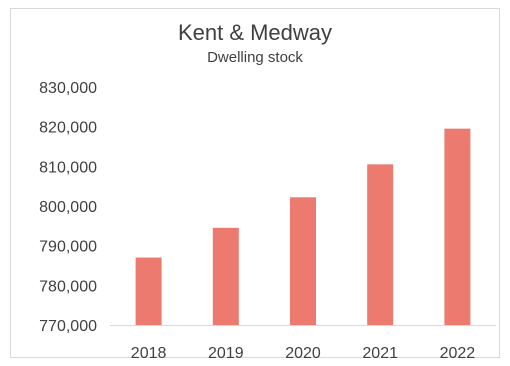  I want to click on y-tick-label: 800,000, so click(68, 207).